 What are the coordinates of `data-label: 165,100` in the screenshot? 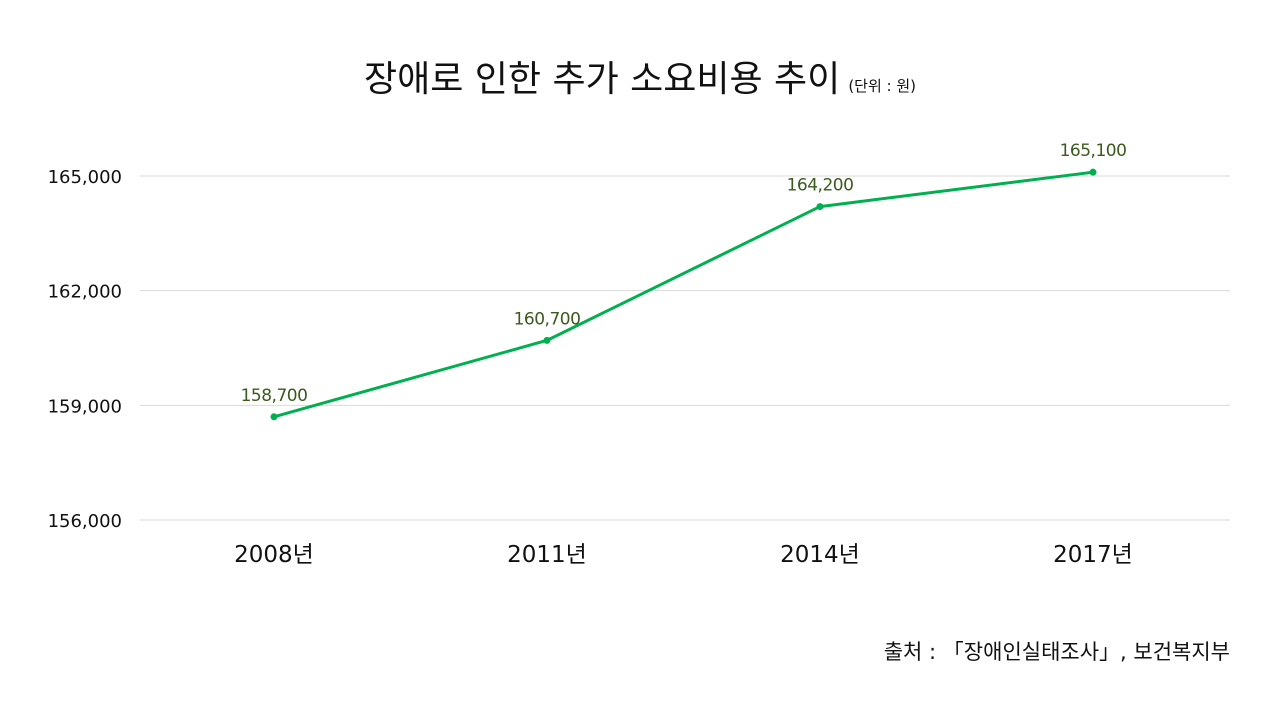 It's located at (1093, 151).